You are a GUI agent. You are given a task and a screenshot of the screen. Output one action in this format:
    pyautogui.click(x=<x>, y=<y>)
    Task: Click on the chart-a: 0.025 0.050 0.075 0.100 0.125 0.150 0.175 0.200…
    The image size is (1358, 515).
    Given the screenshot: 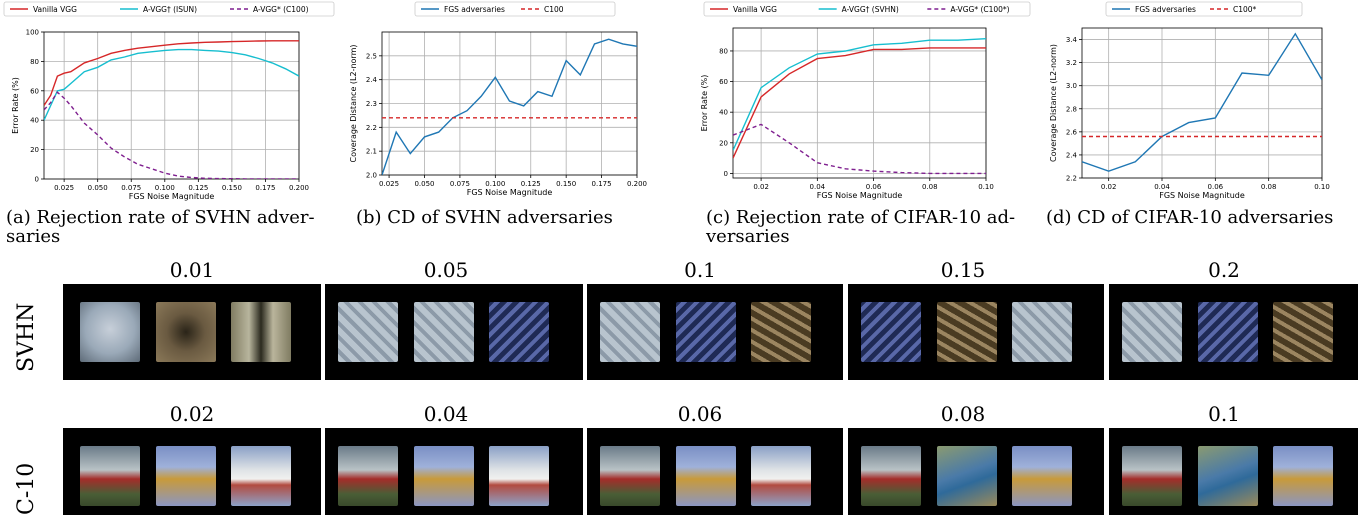 What is the action you would take?
    pyautogui.click(x=167, y=100)
    